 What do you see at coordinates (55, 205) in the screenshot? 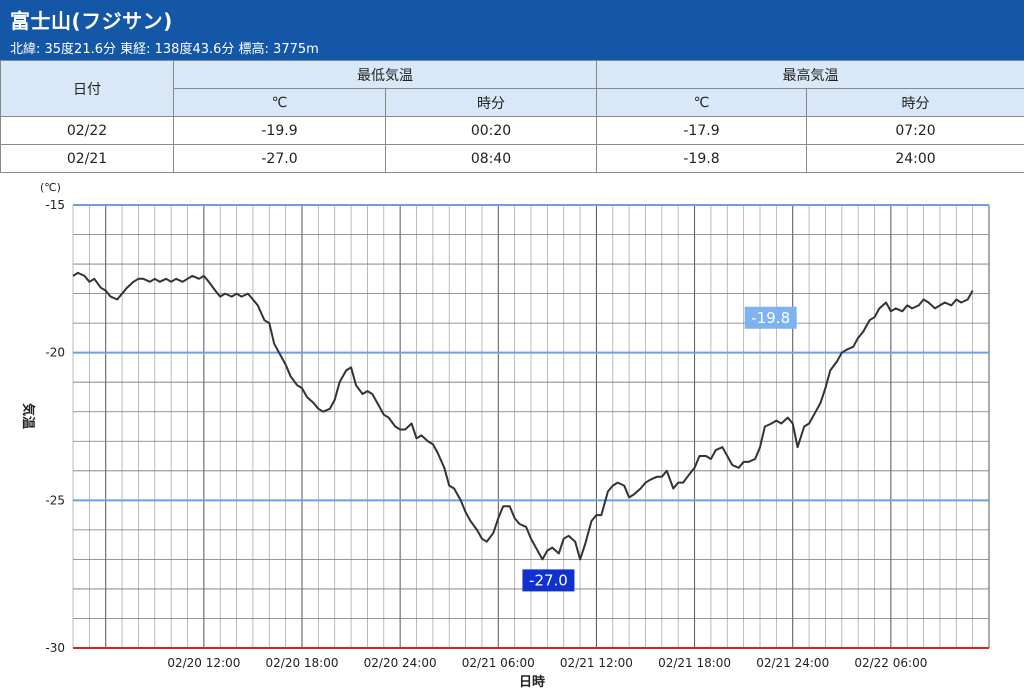
I see `y-tick-label: -15` at bounding box center [55, 205].